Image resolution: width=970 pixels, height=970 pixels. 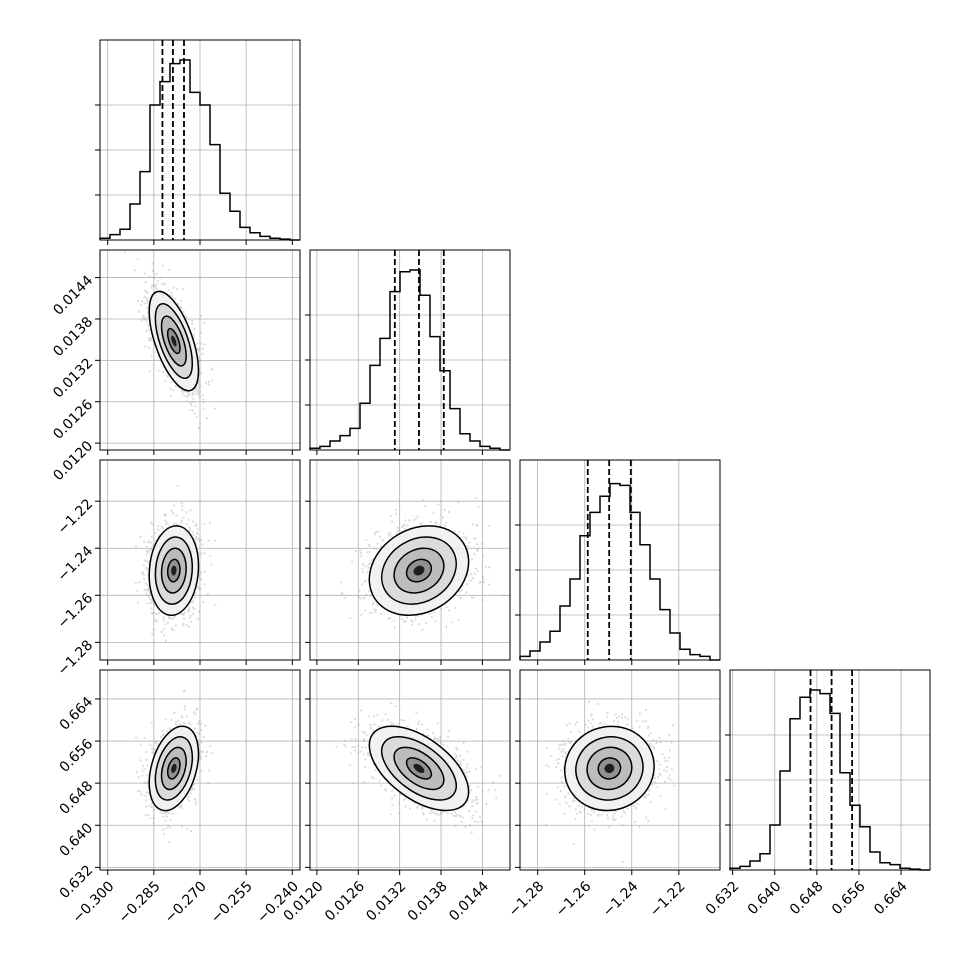 I want to click on panel-frame, so click(x=830, y=770).